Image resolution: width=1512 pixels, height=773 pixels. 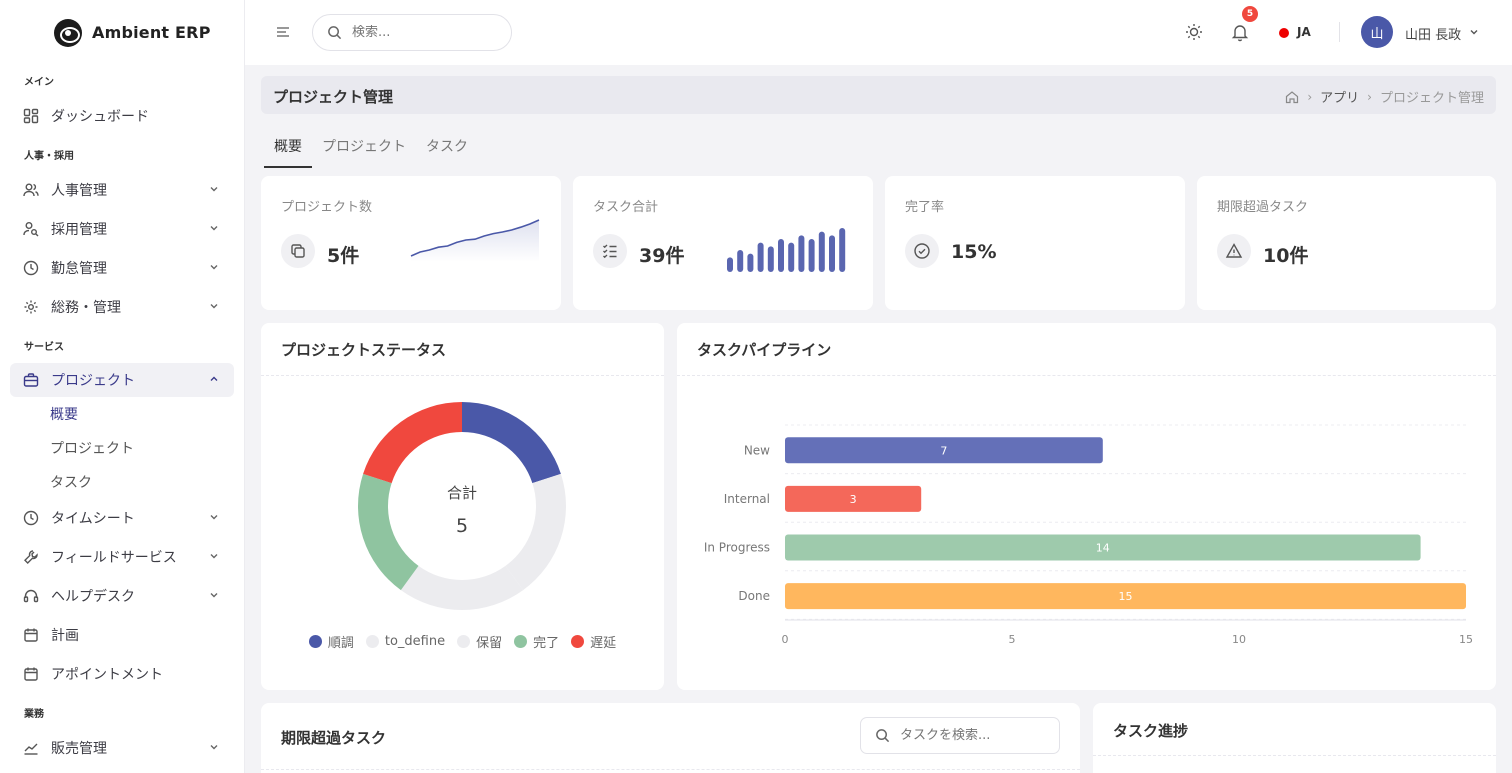 I want to click on notification-badge: 5, so click(x=1250, y=14).